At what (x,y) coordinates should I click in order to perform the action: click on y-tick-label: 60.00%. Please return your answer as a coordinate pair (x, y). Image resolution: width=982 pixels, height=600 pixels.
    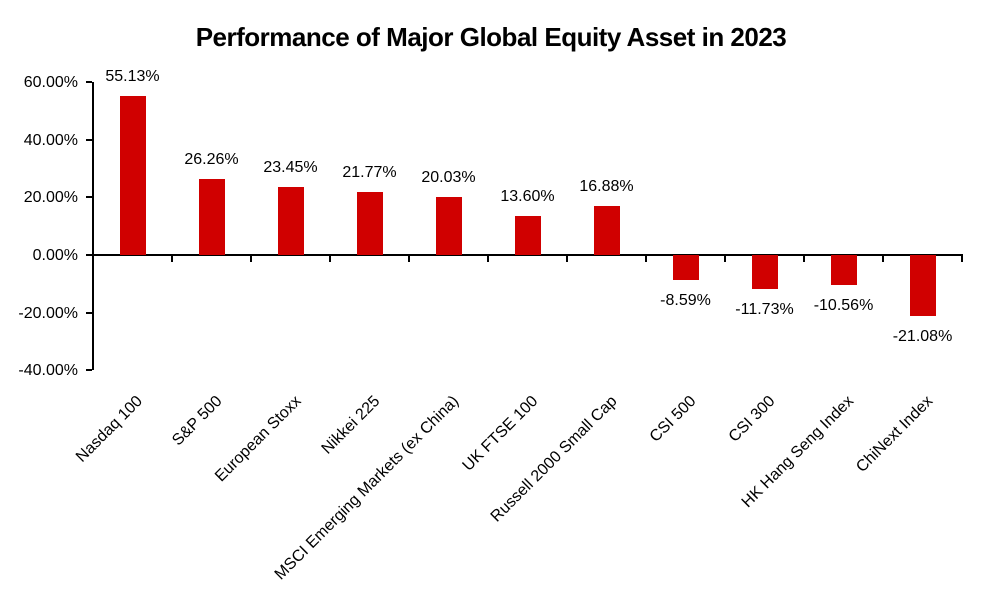
    Looking at the image, I should click on (50, 83).